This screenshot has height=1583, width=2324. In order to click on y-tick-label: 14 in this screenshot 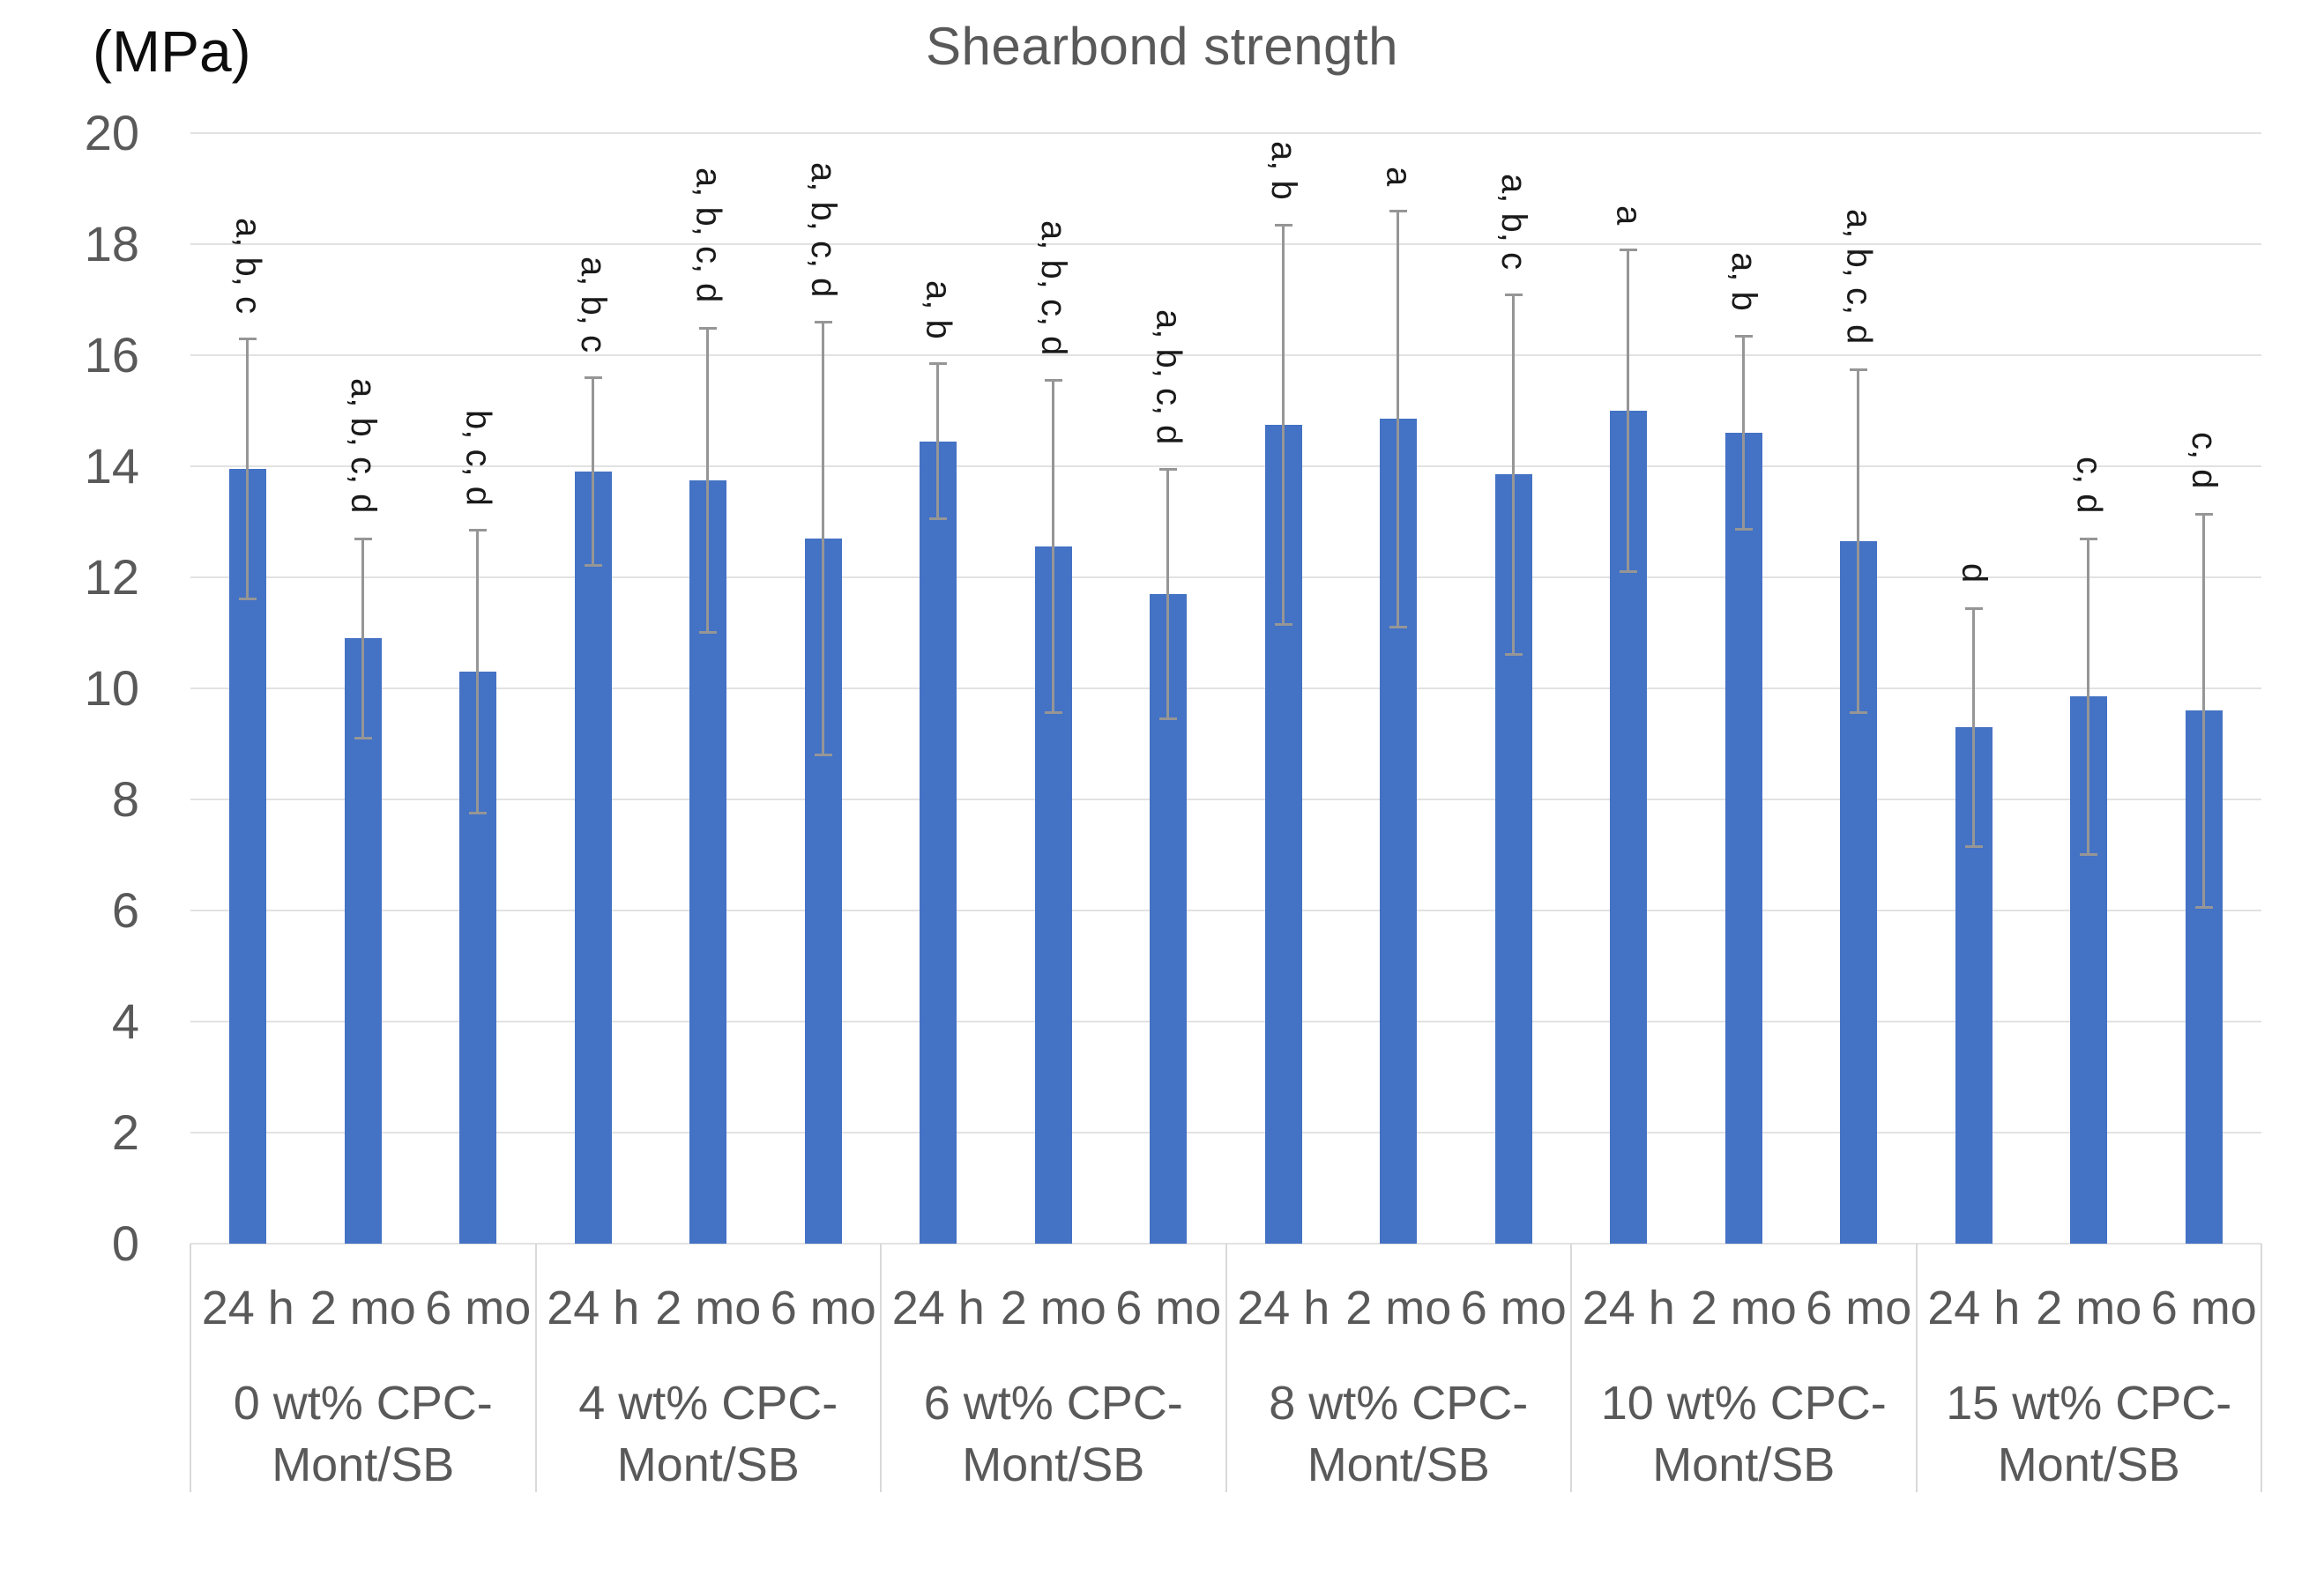, I will do `click(111, 466)`.